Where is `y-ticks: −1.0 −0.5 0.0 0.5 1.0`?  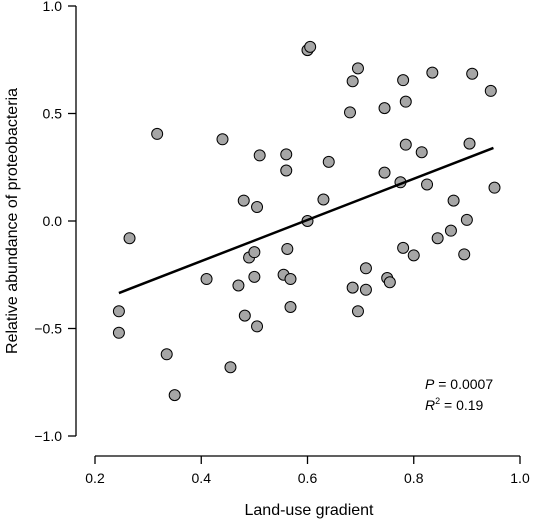 y-ticks: −1.0 −0.5 0.0 0.5 1.0 is located at coordinates (55, 222).